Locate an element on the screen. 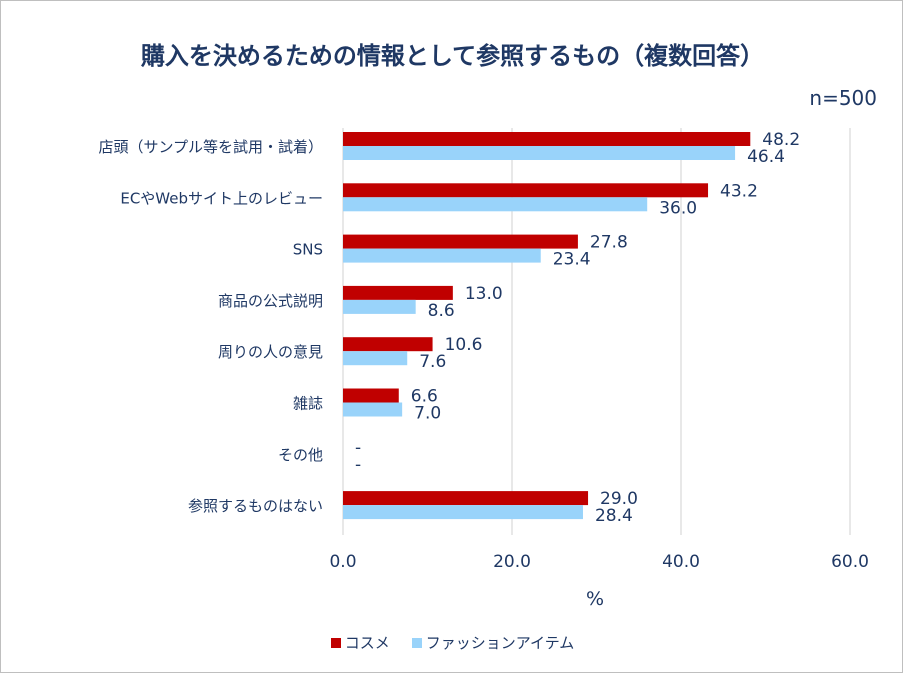 The width and height of the screenshot is (905, 675). x-tick-label: 20.0 is located at coordinates (512, 562).